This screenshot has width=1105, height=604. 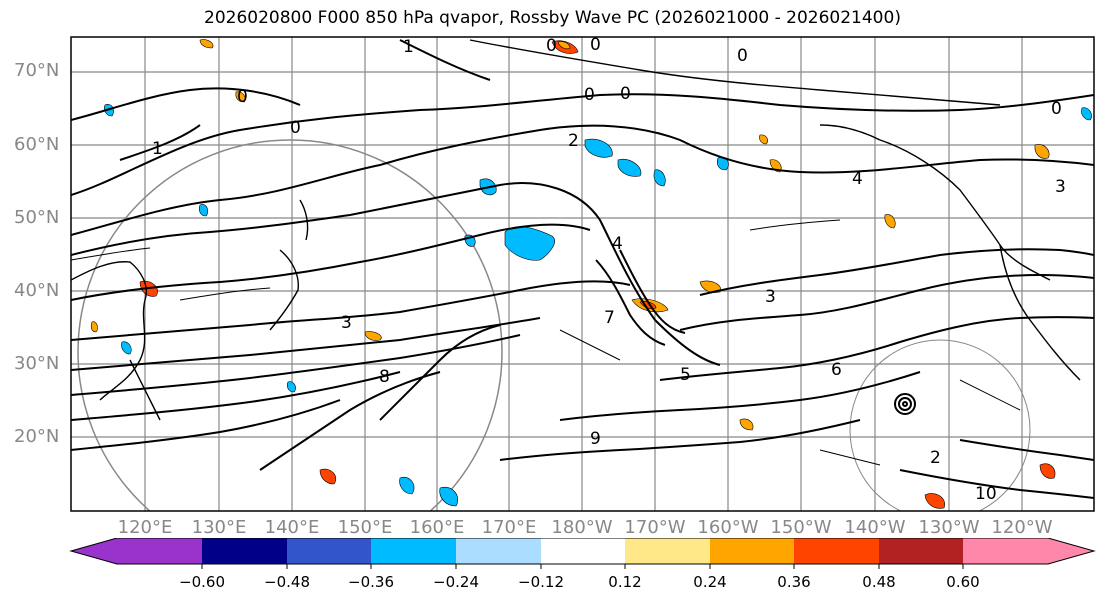 I want to click on contour-label: 8, so click(x=384, y=377).